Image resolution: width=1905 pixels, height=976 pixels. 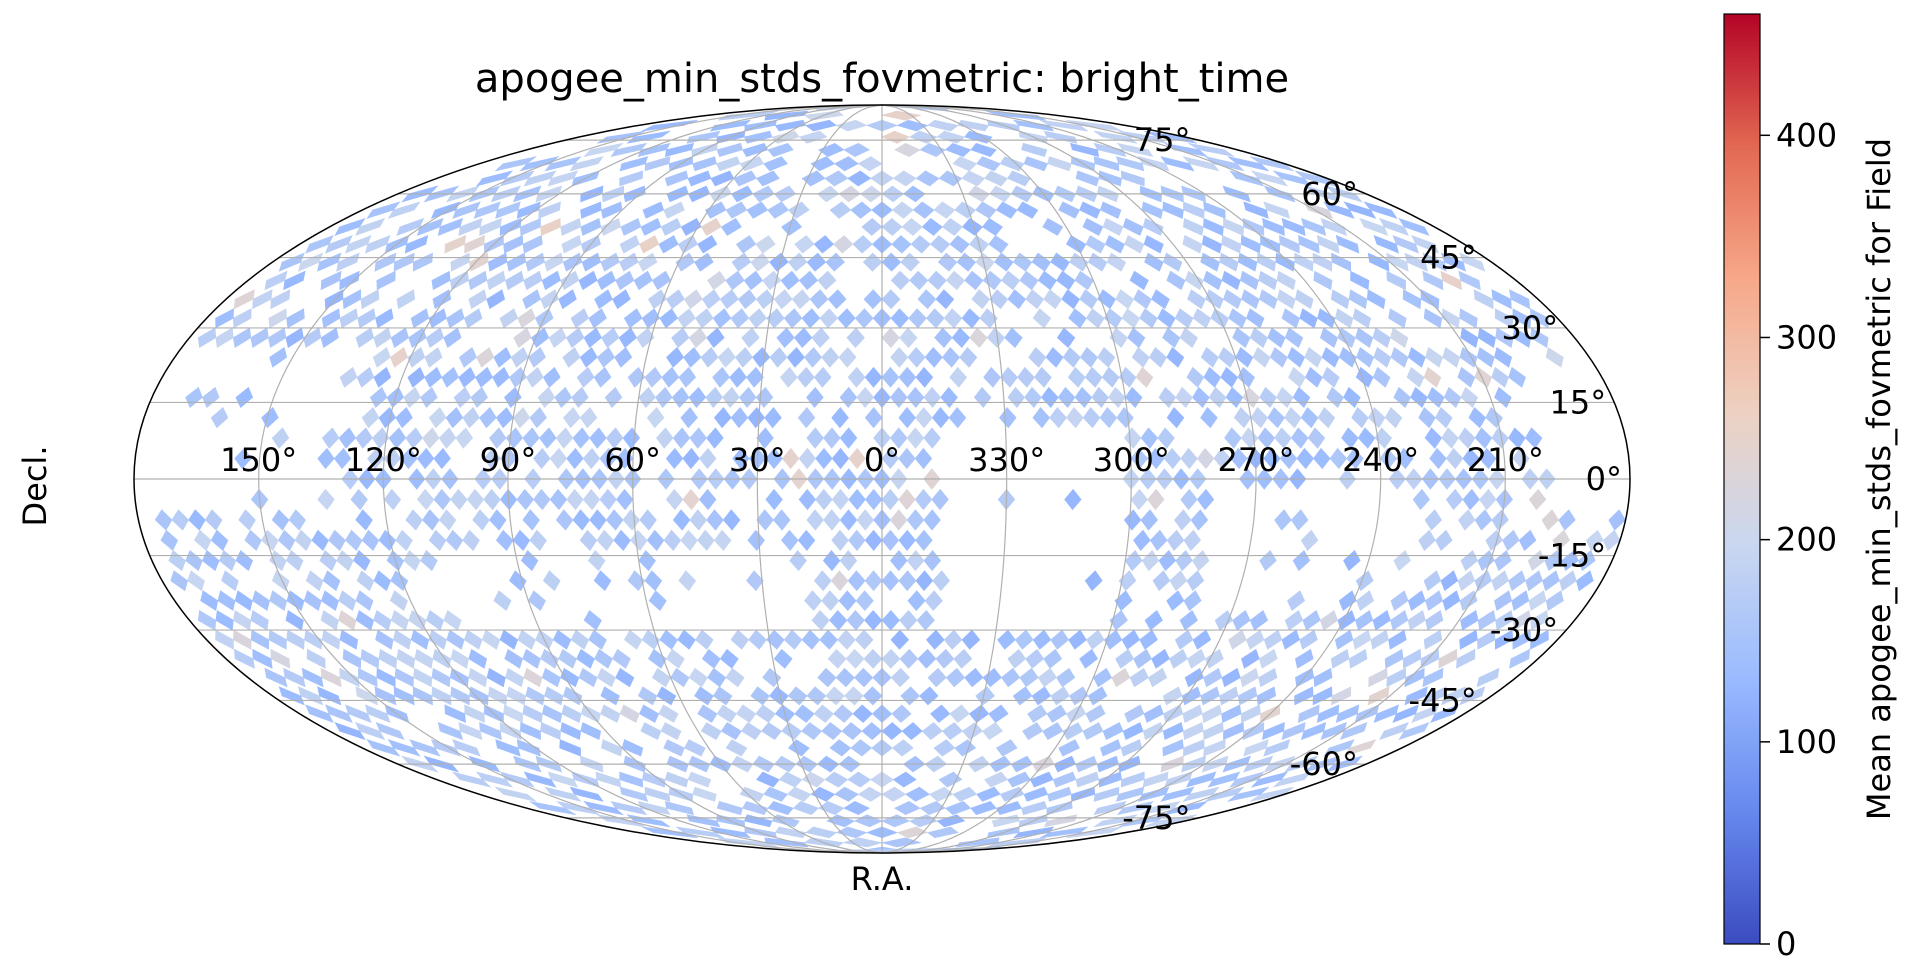 What do you see at coordinates (1443, 700) in the screenshot?
I see `dec-tick-label: -45°` at bounding box center [1443, 700].